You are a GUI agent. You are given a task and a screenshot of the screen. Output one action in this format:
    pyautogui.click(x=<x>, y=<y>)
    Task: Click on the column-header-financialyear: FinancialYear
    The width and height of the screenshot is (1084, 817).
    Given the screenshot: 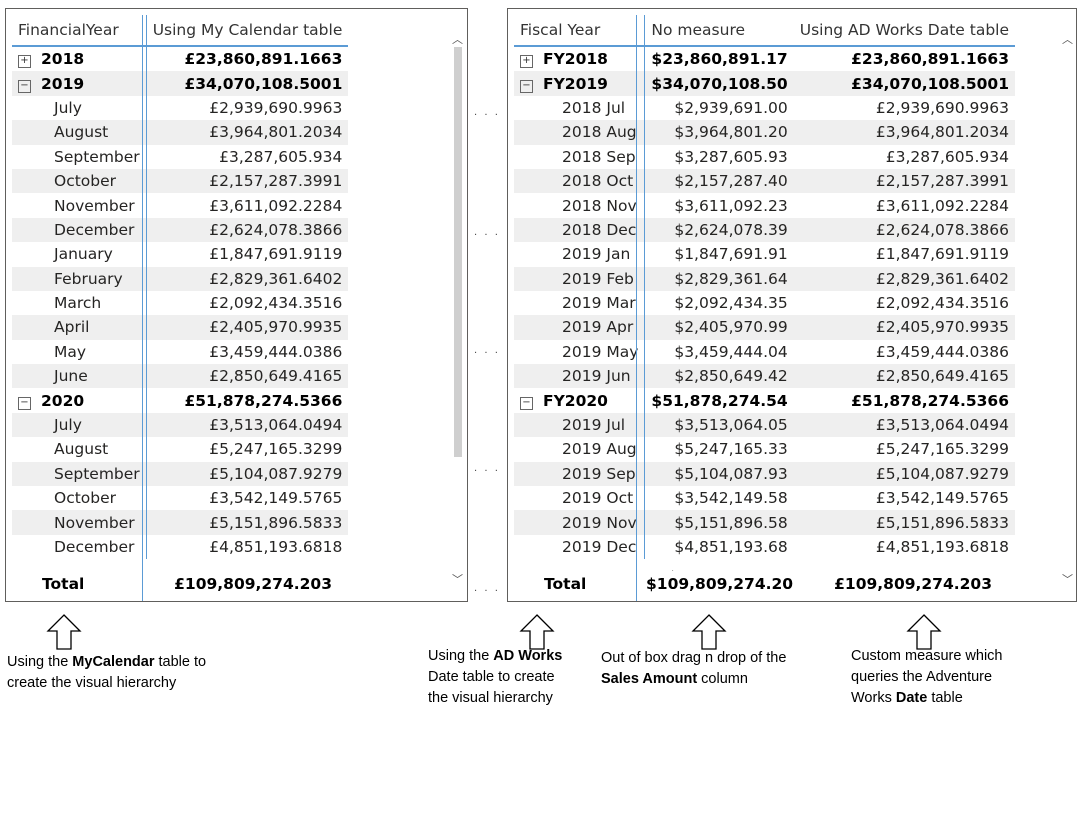 What is the action you would take?
    pyautogui.click(x=79, y=31)
    